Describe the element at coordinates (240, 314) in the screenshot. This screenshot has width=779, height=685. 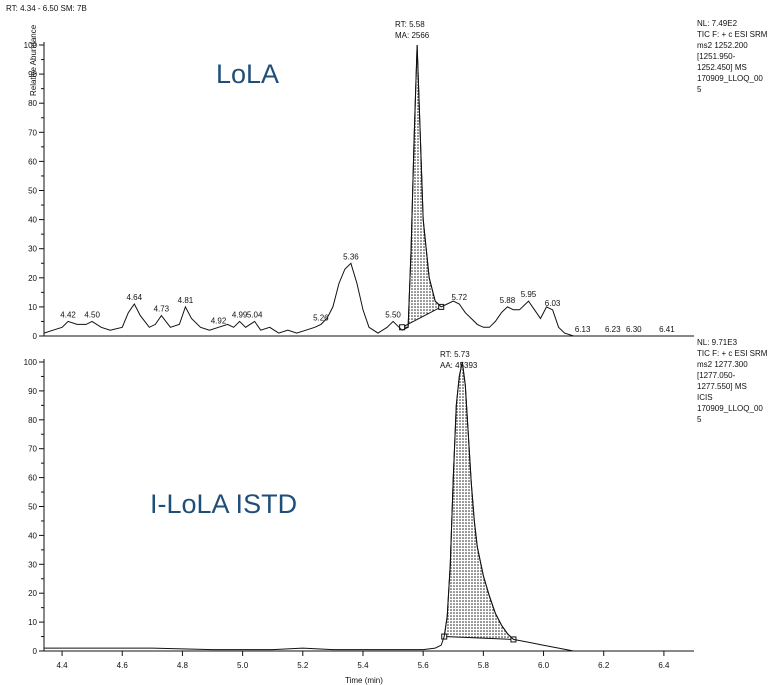
I see `peak-label: 4.99` at that location.